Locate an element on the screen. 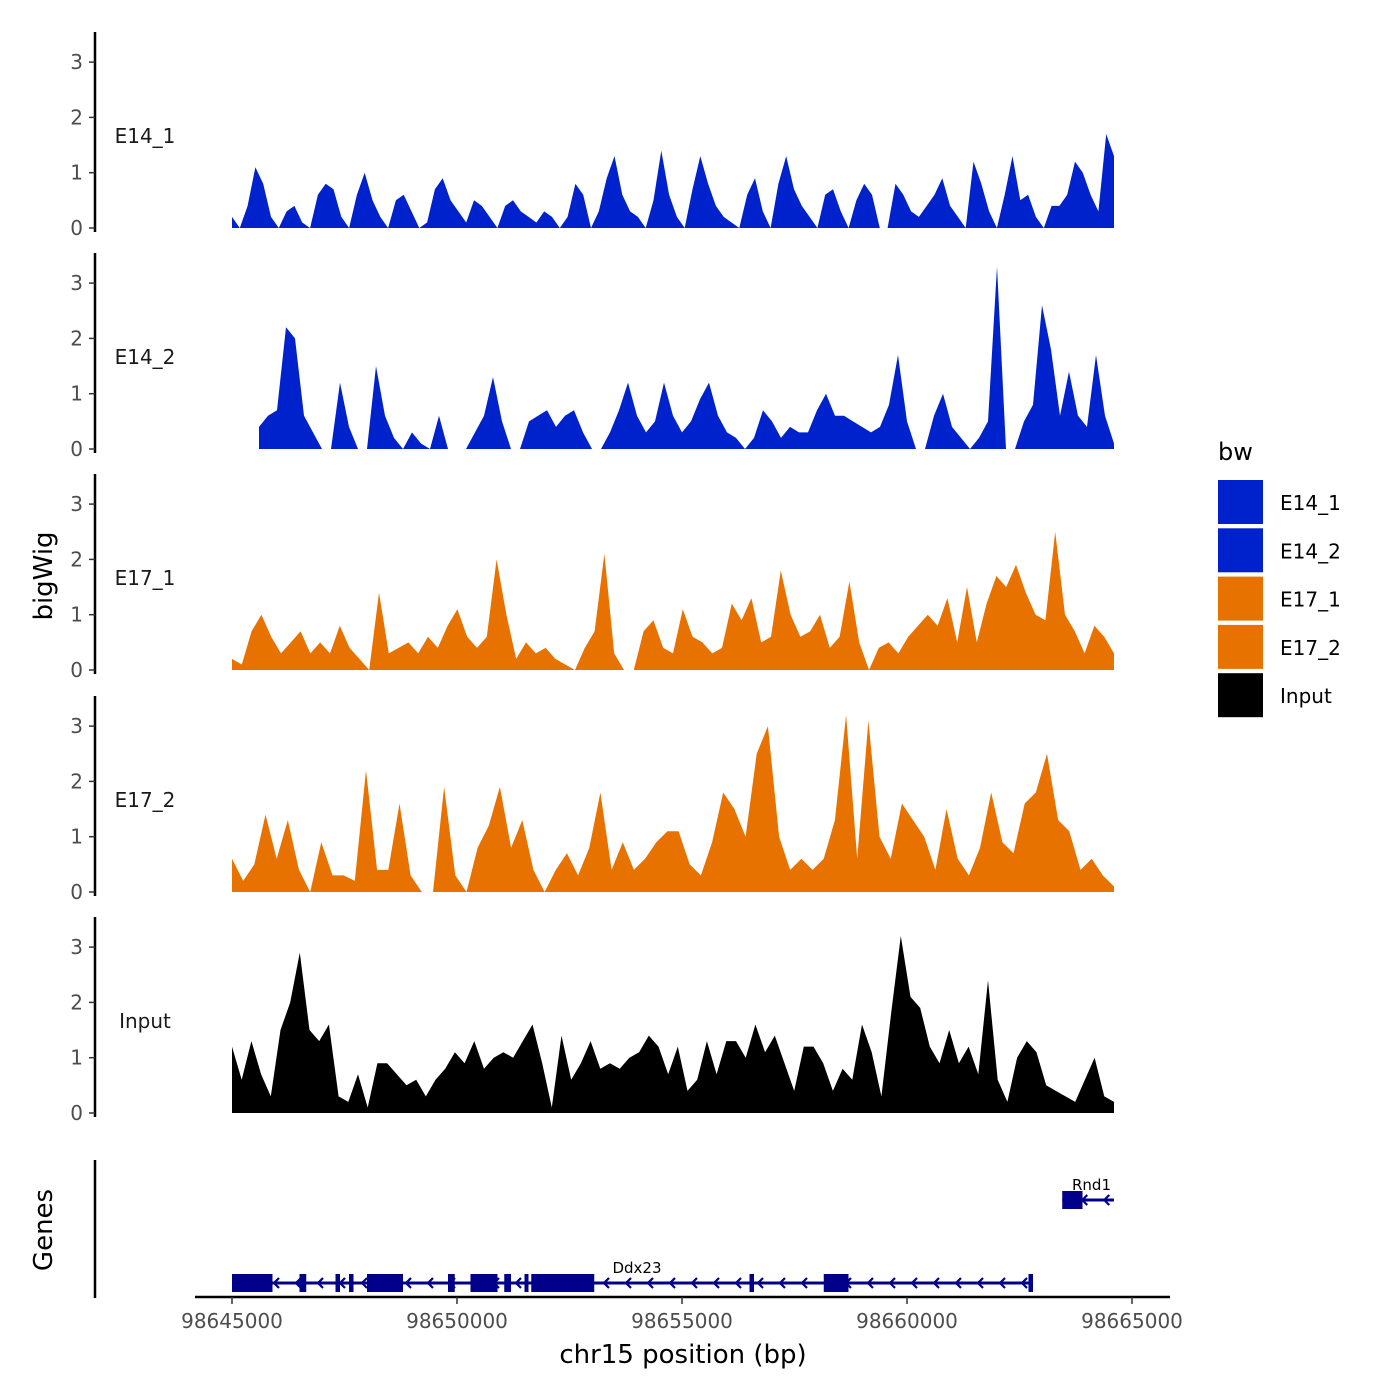 The image size is (1400, 1400). legend-label-E17_2: E17_2 is located at coordinates (1310, 648).